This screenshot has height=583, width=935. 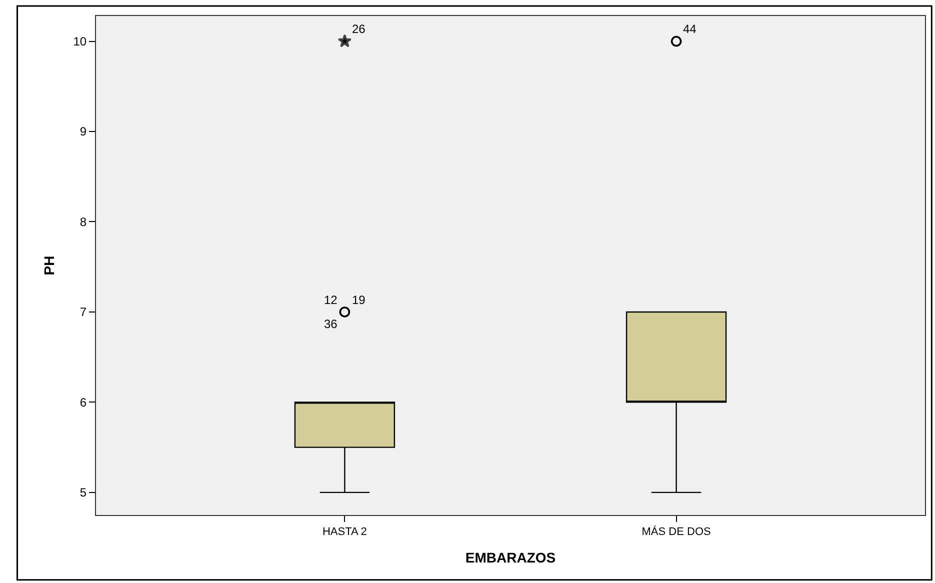 What do you see at coordinates (510, 558) in the screenshot?
I see `x-axis-title: EMBARAZOS` at bounding box center [510, 558].